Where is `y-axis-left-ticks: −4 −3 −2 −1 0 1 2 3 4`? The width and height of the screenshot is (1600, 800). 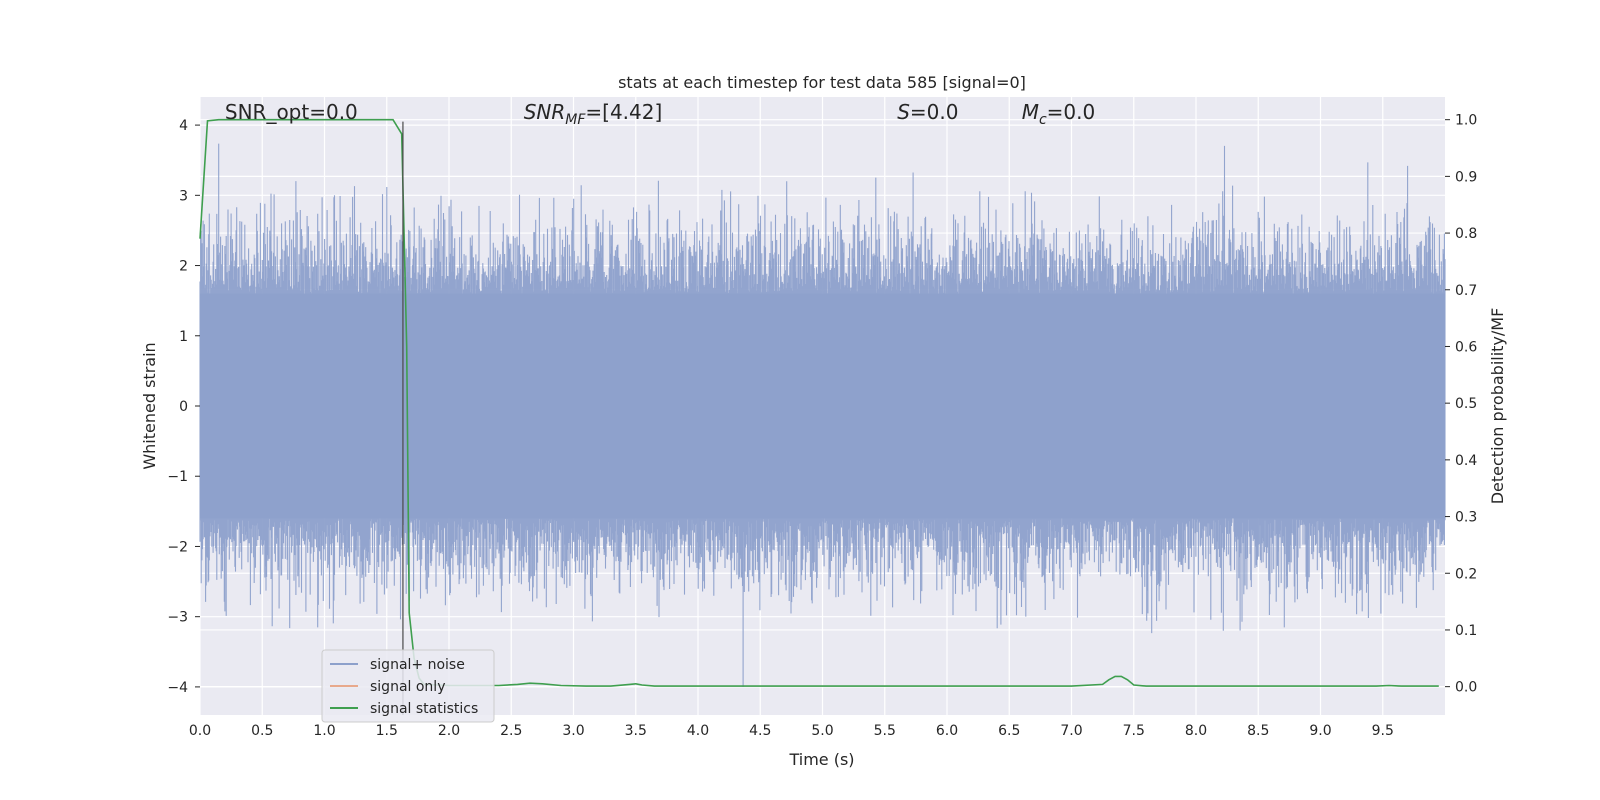
y-axis-left-ticks: −4 −3 −2 −1 0 1 2 3 4 is located at coordinates (183, 407).